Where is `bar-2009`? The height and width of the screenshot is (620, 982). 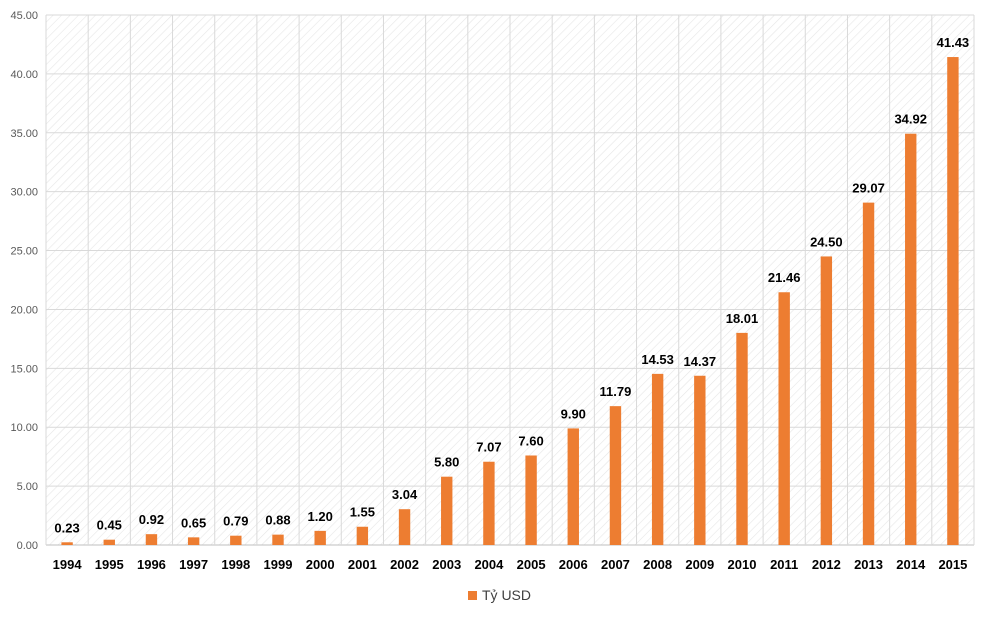 bar-2009 is located at coordinates (700, 460).